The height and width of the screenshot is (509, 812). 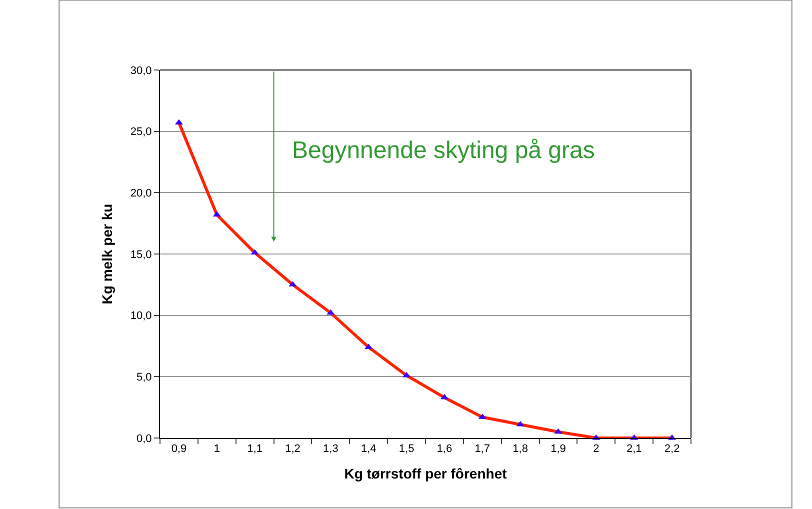 What do you see at coordinates (292, 449) in the screenshot?
I see `x-tick-label: 1,2` at bounding box center [292, 449].